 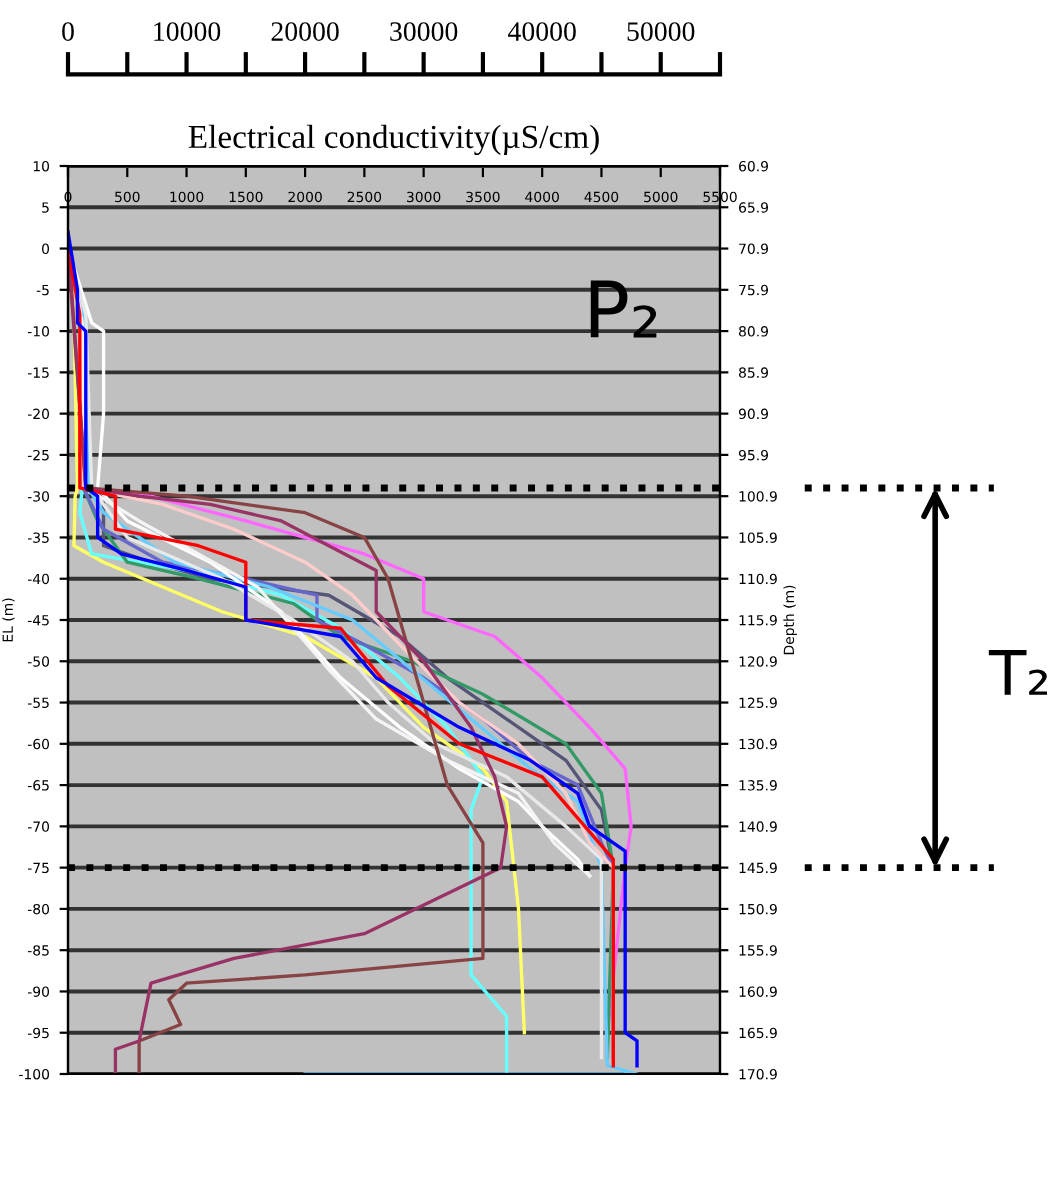 I want to click on annotation: P₂, so click(x=623, y=309).